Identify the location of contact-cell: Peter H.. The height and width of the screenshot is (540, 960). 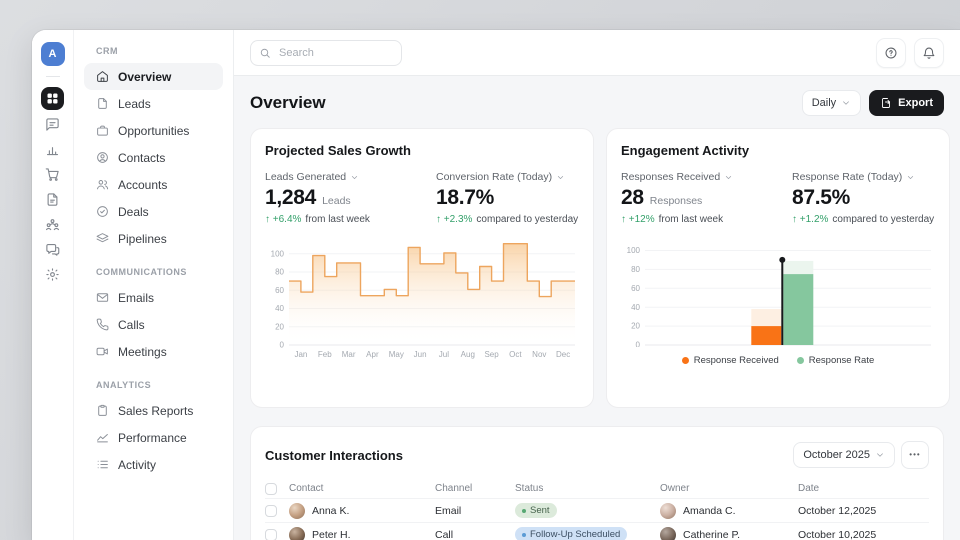
(362, 533).